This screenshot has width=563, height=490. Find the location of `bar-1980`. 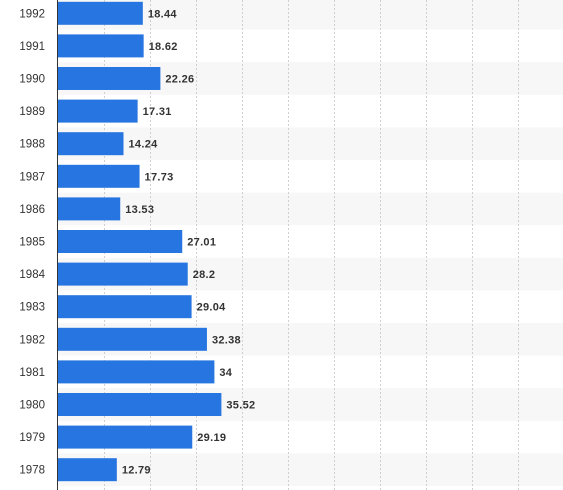

bar-1980 is located at coordinates (140, 404).